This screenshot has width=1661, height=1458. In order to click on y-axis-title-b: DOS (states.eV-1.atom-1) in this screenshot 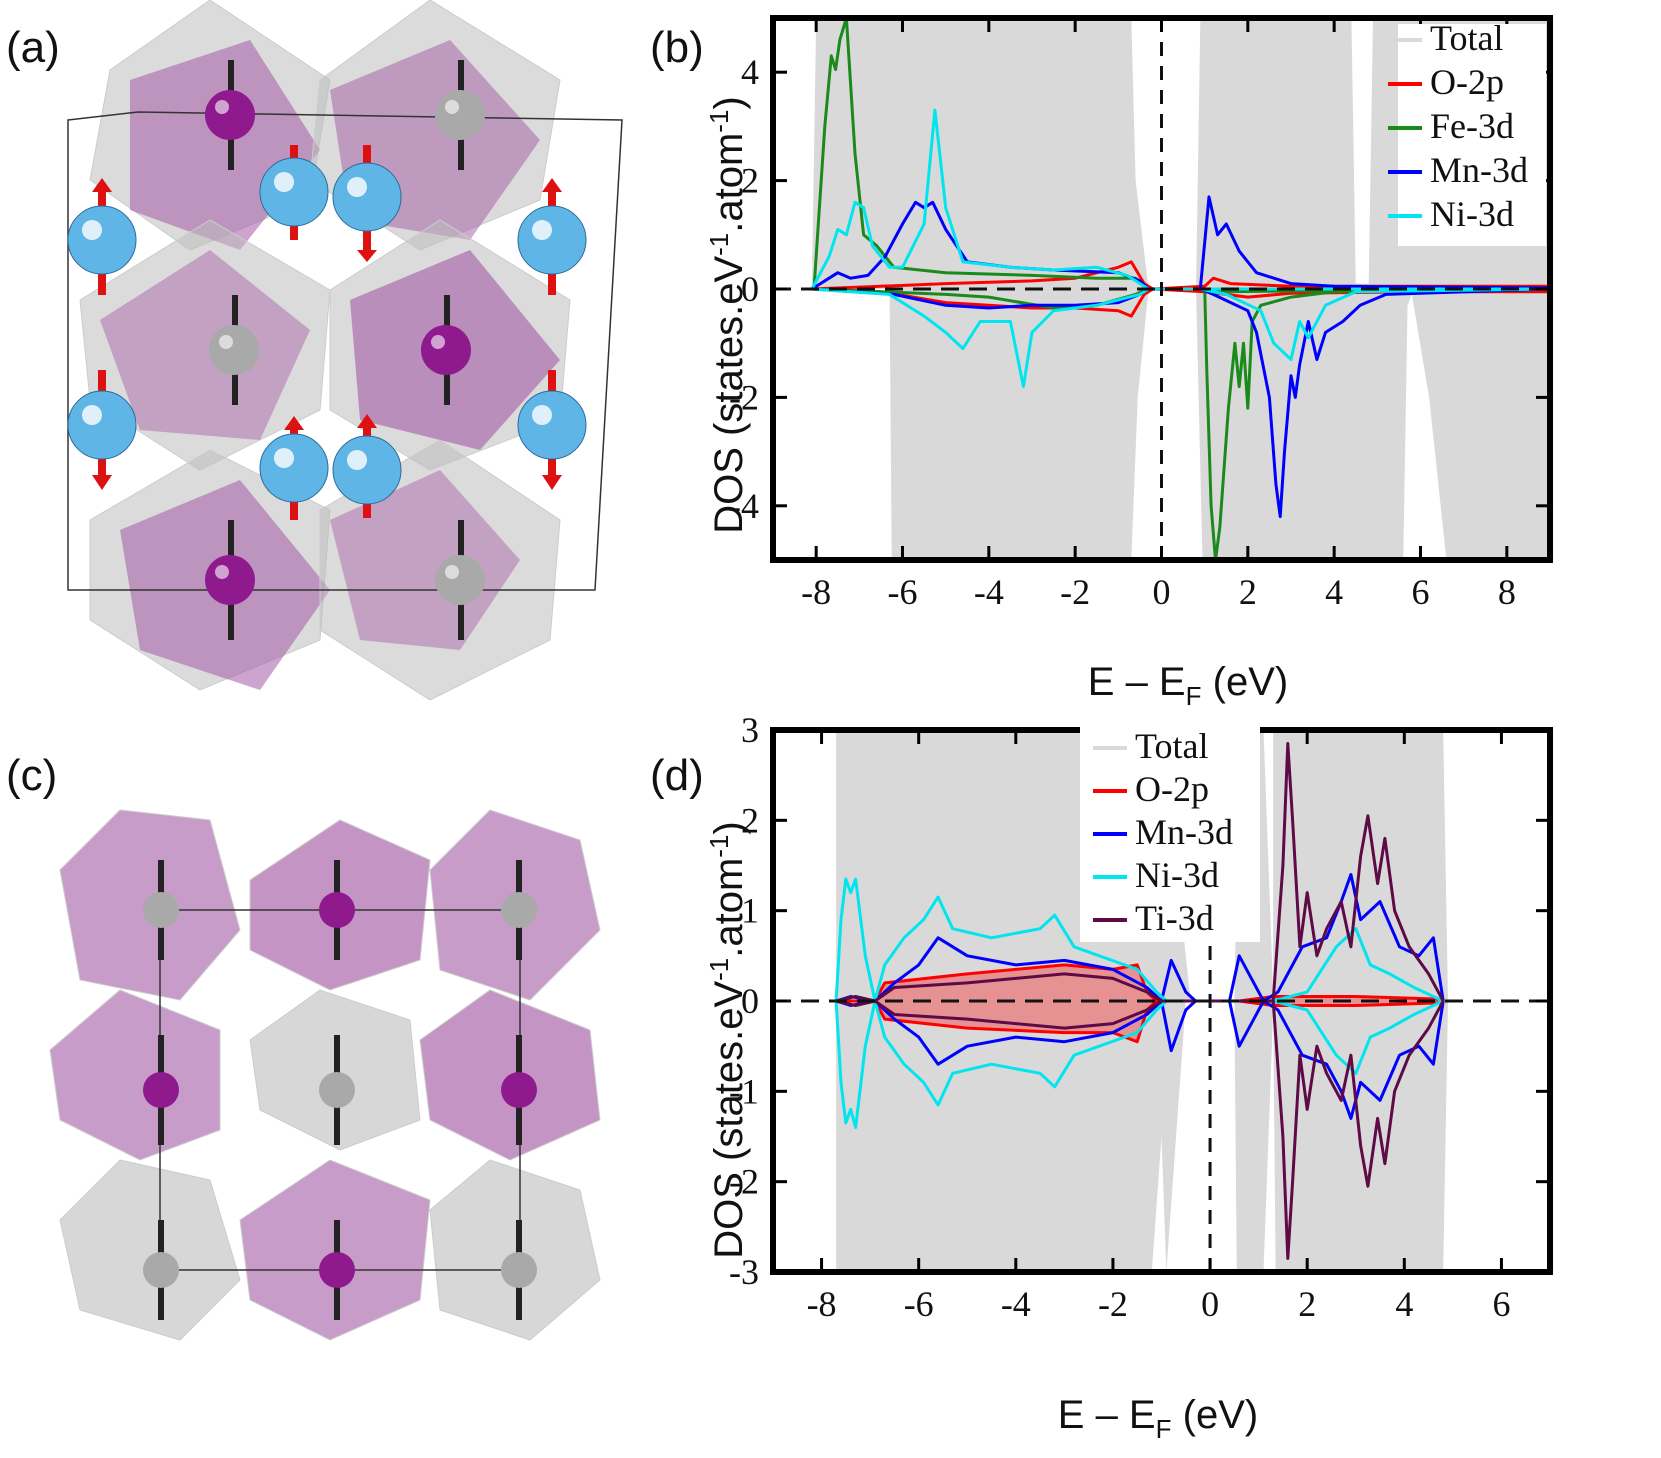, I will do `click(727, 315)`.